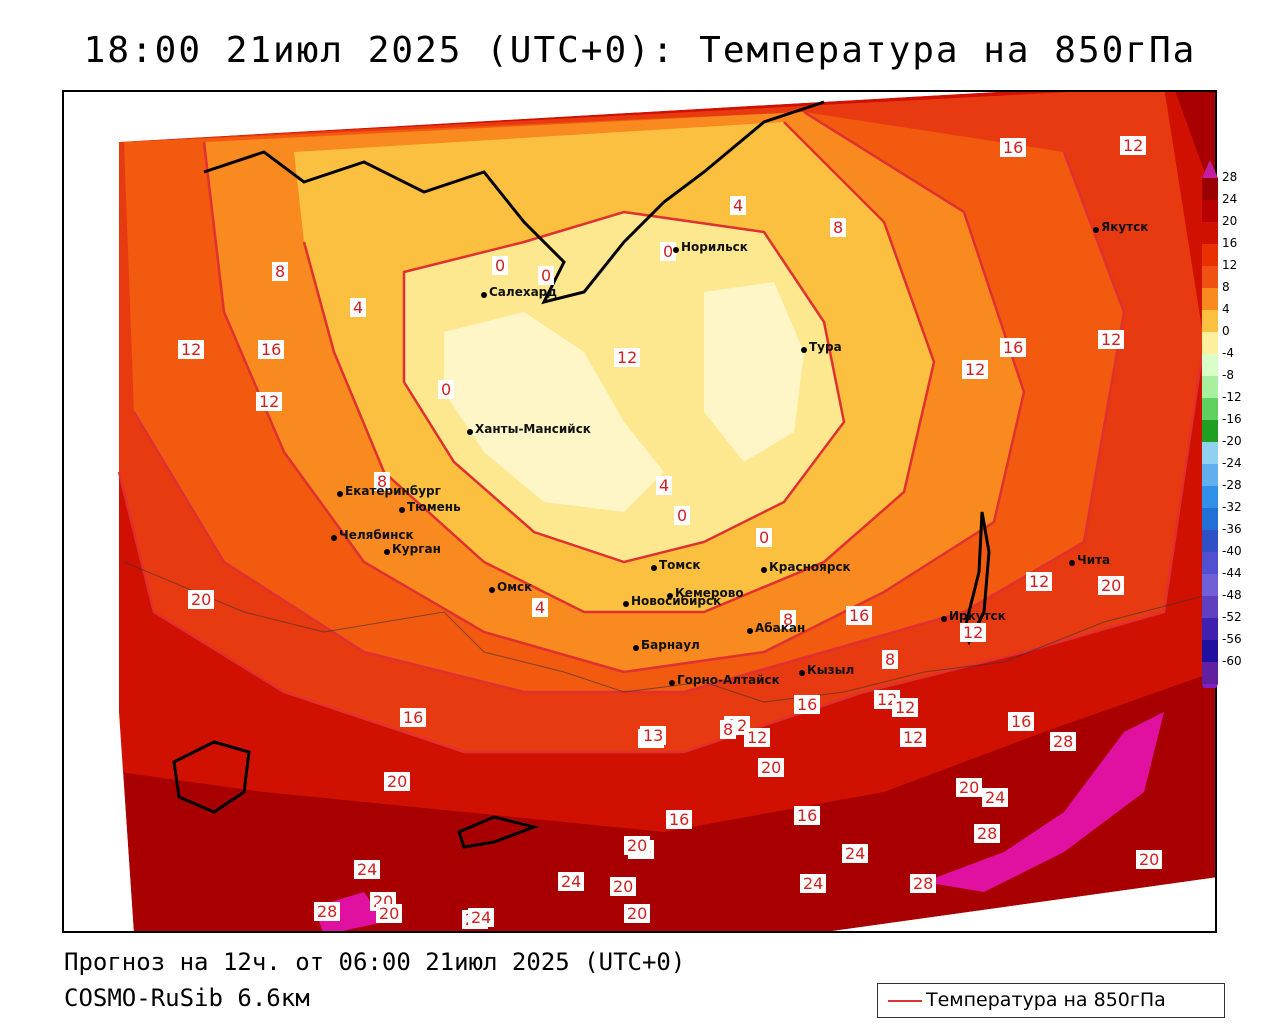 The height and width of the screenshot is (1024, 1280). I want to click on lake-baikal, so click(976, 578).